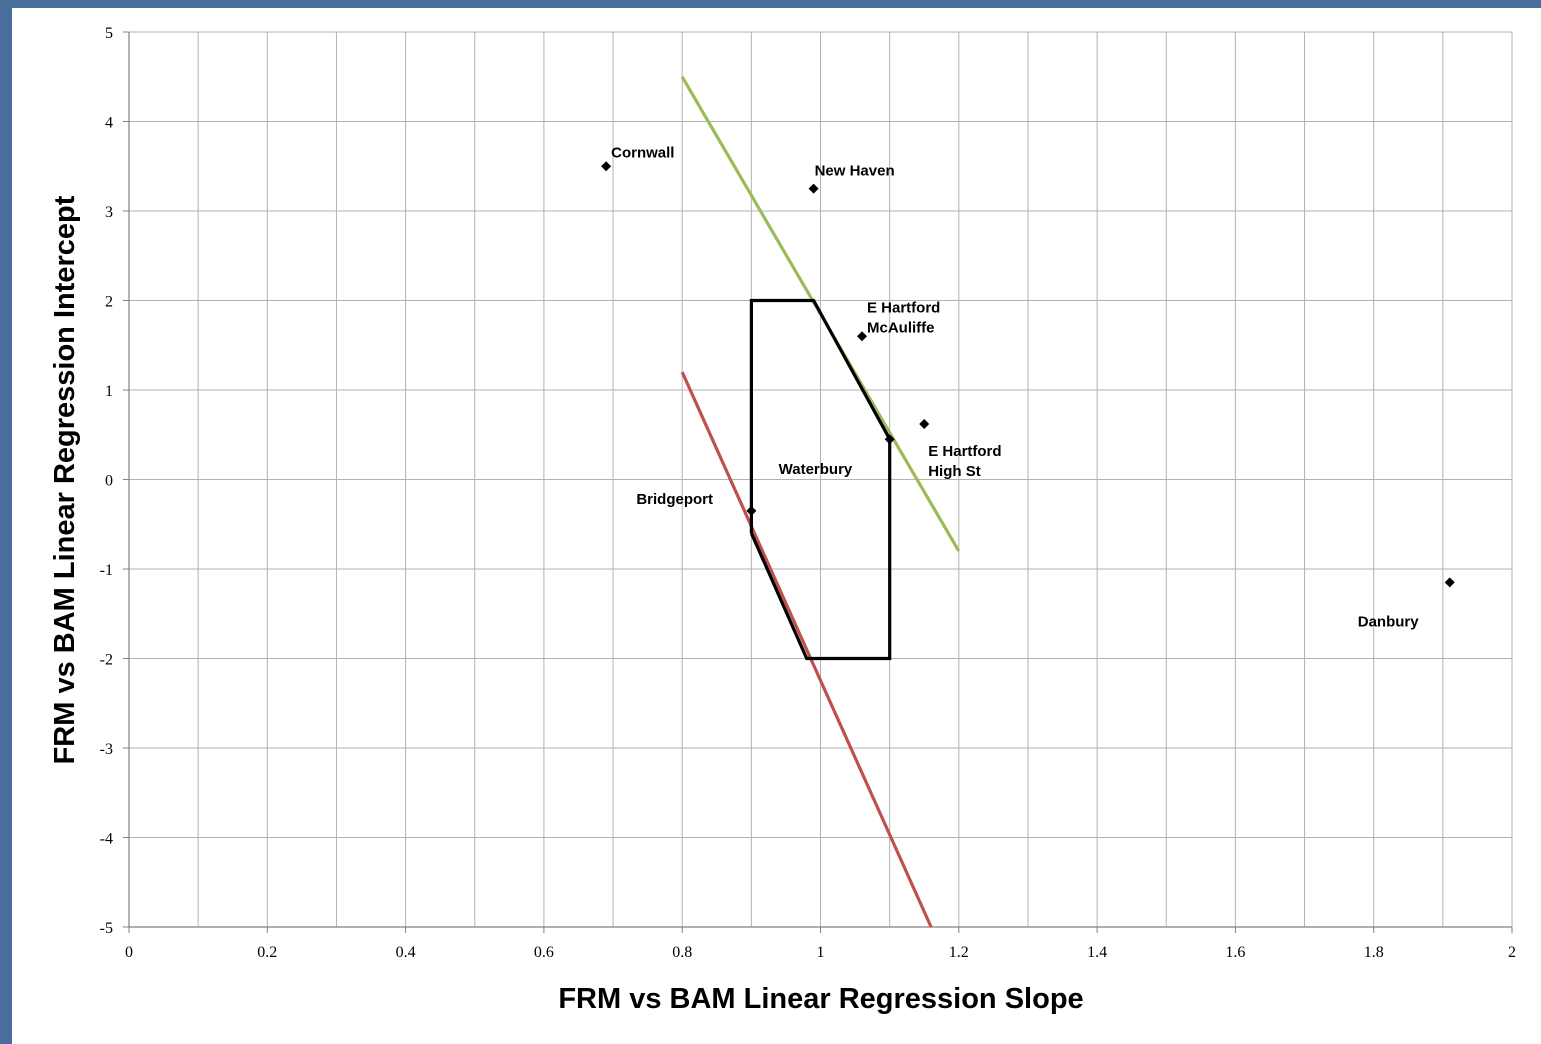 This screenshot has width=1541, height=1044. Describe the element at coordinates (106, 660) in the screenshot. I see `y-tick-label: -2` at that location.